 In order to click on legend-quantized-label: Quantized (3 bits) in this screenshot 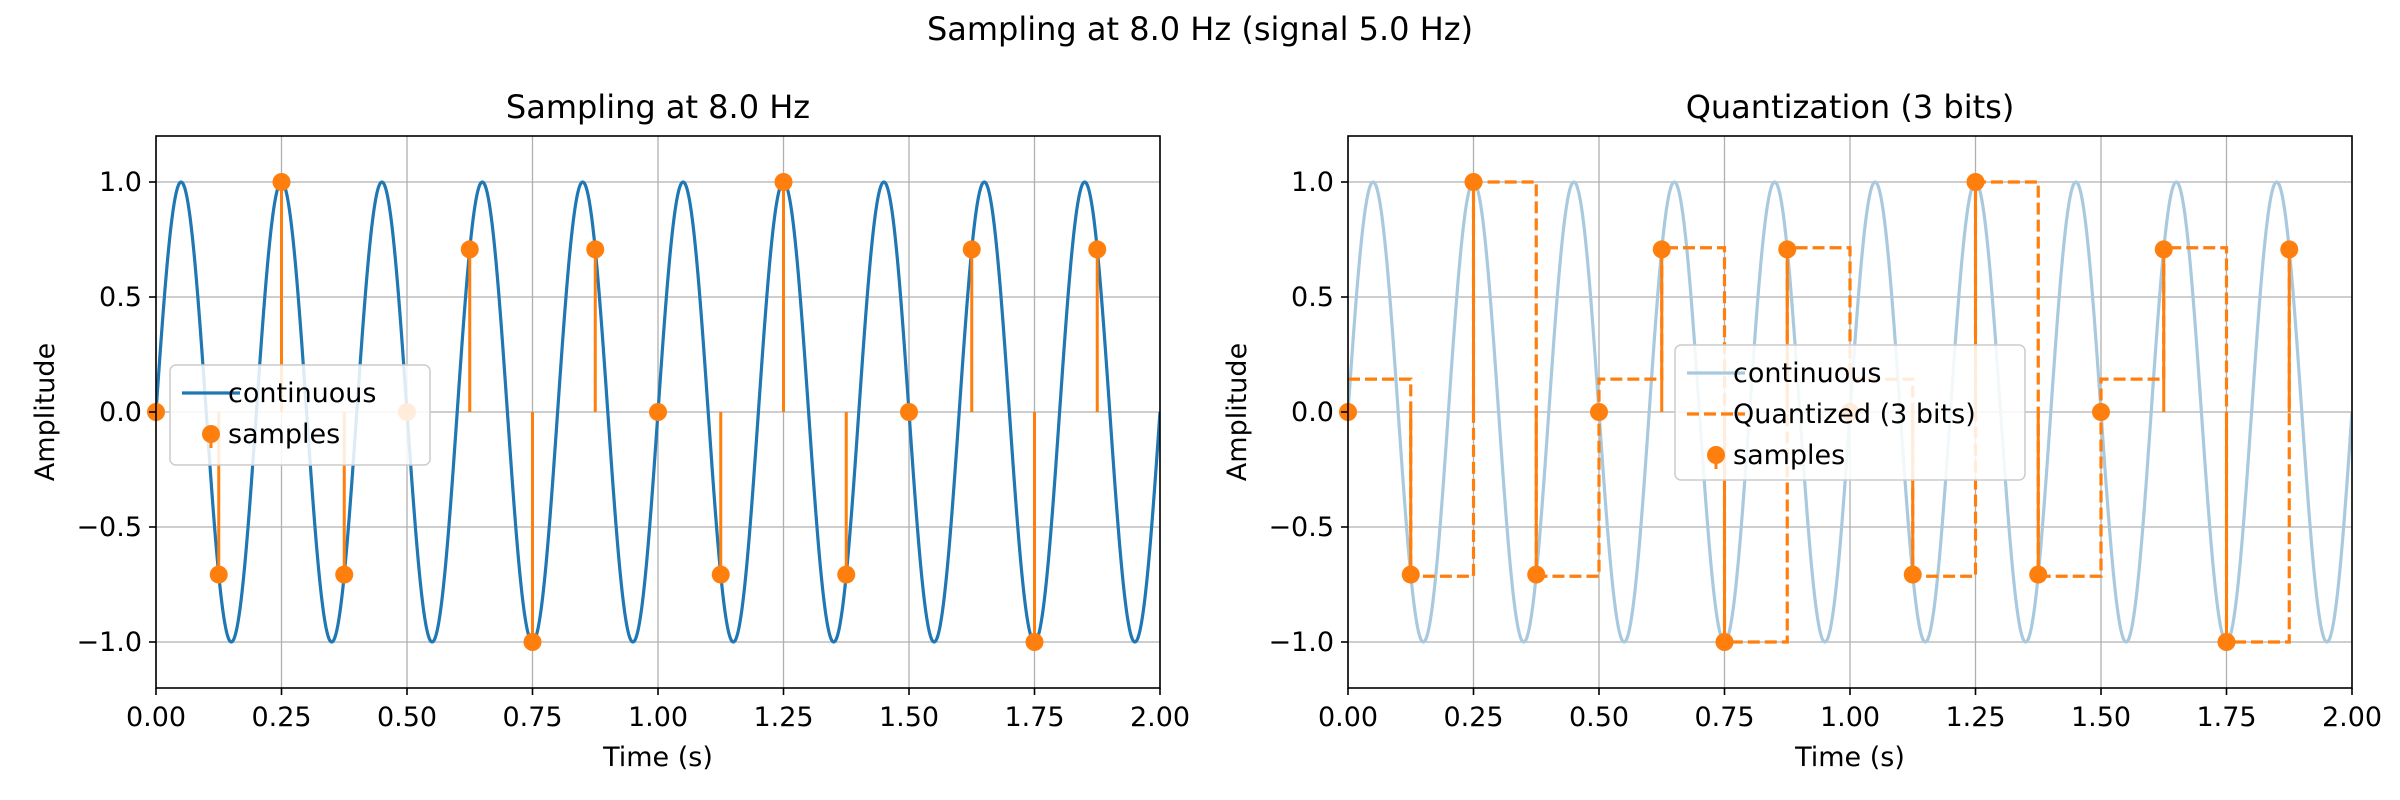, I will do `click(1854, 414)`.